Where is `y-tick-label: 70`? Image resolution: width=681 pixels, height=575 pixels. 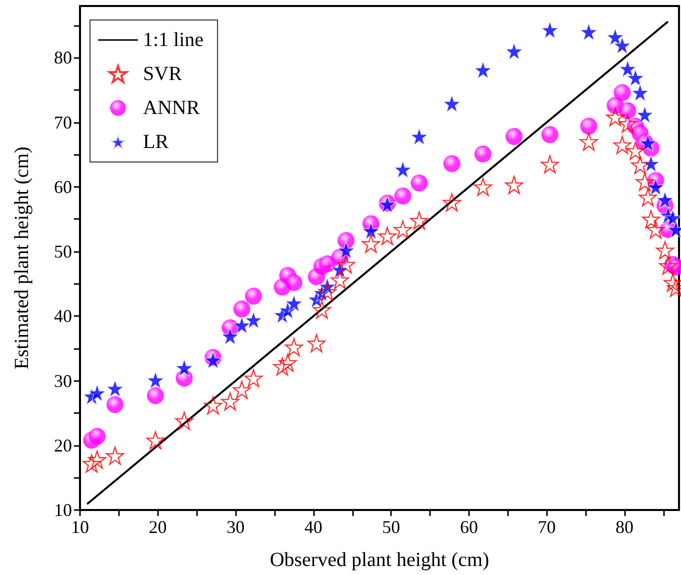
y-tick-label: 70 is located at coordinates (63, 122).